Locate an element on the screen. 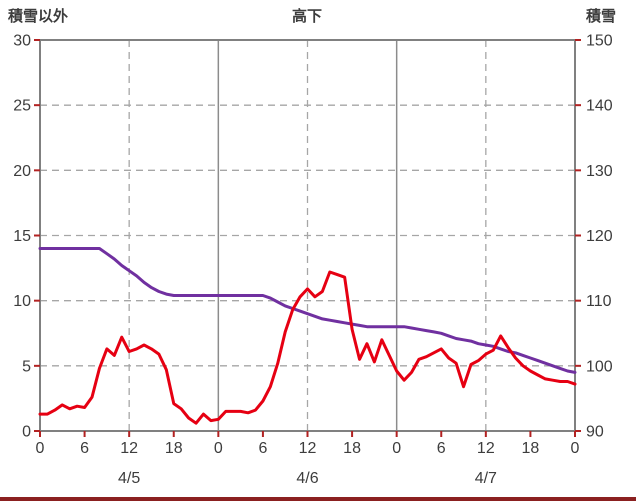 The image size is (636, 501). station-title: 高下 is located at coordinates (307, 16).